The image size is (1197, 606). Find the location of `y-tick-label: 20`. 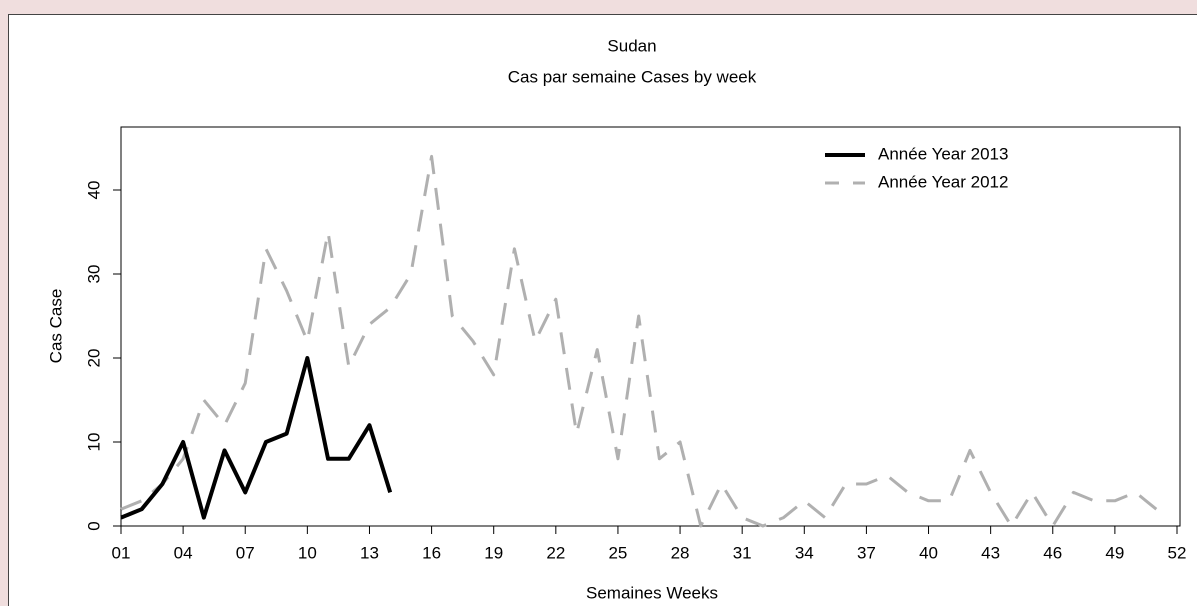

y-tick-label: 20 is located at coordinates (93, 358).